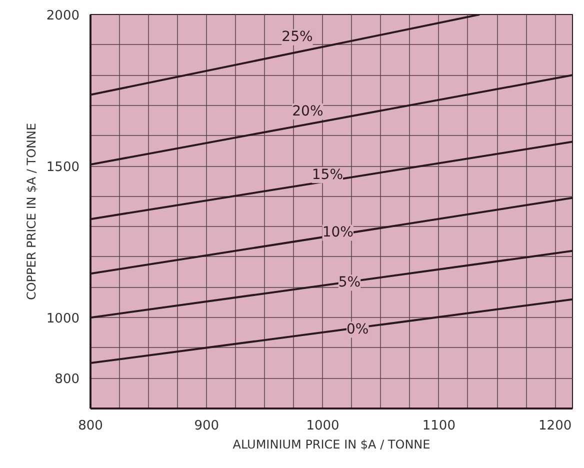 The width and height of the screenshot is (584, 468). What do you see at coordinates (357, 330) in the screenshot?
I see `annotation: 0%` at bounding box center [357, 330].